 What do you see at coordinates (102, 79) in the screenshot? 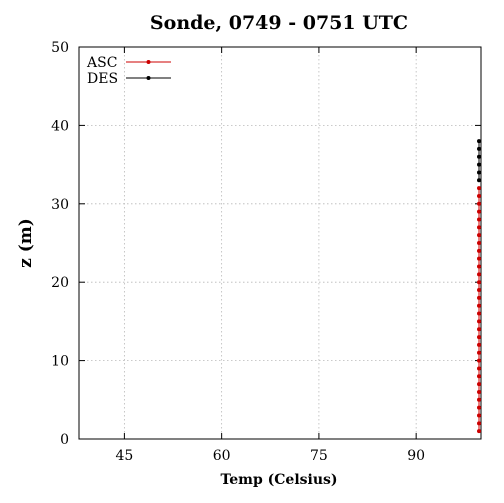
I see `legend-label: DES` at bounding box center [102, 79].